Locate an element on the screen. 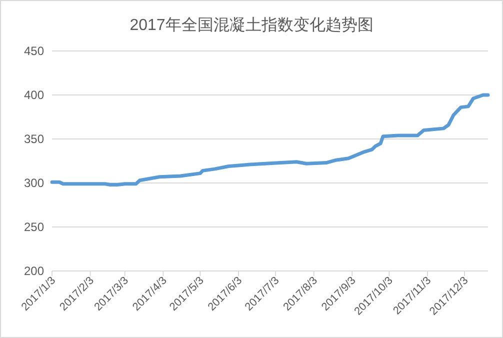 This screenshot has width=503, height=338. y-tick-label: 200 is located at coordinates (34, 271).